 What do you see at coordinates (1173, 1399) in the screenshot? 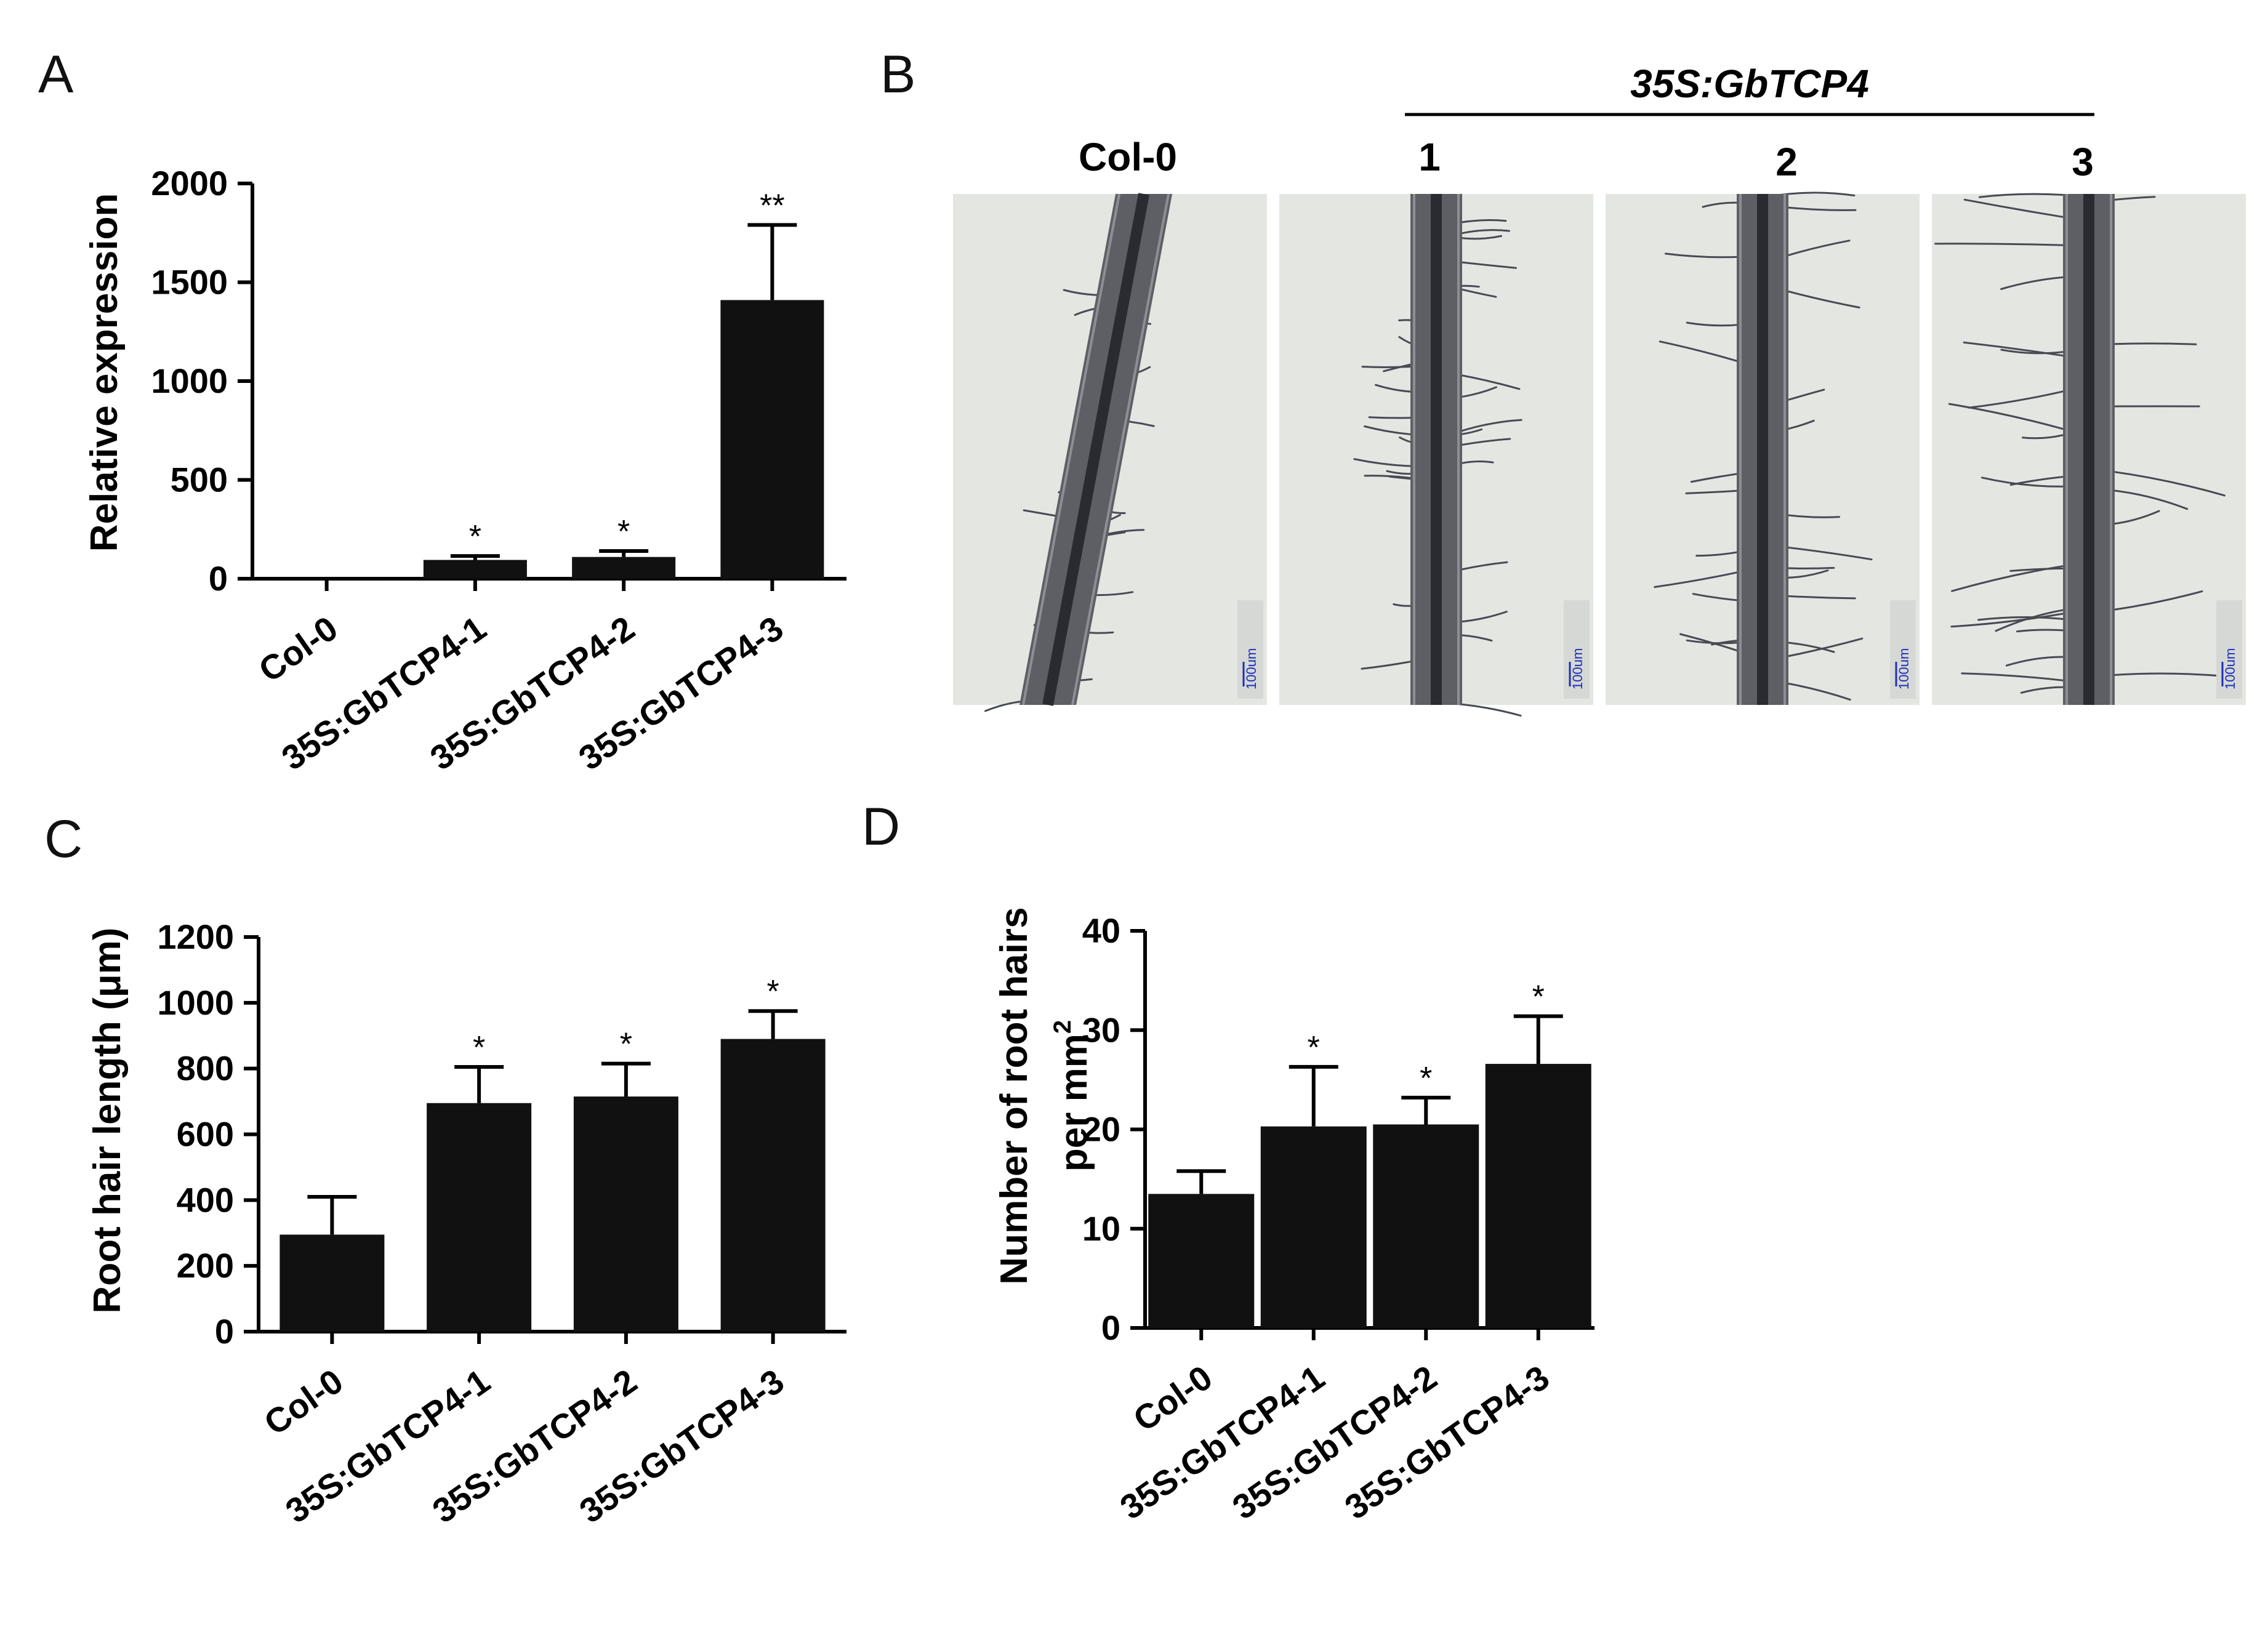
I see `chart-d-category-label: Col-0` at bounding box center [1173, 1399].